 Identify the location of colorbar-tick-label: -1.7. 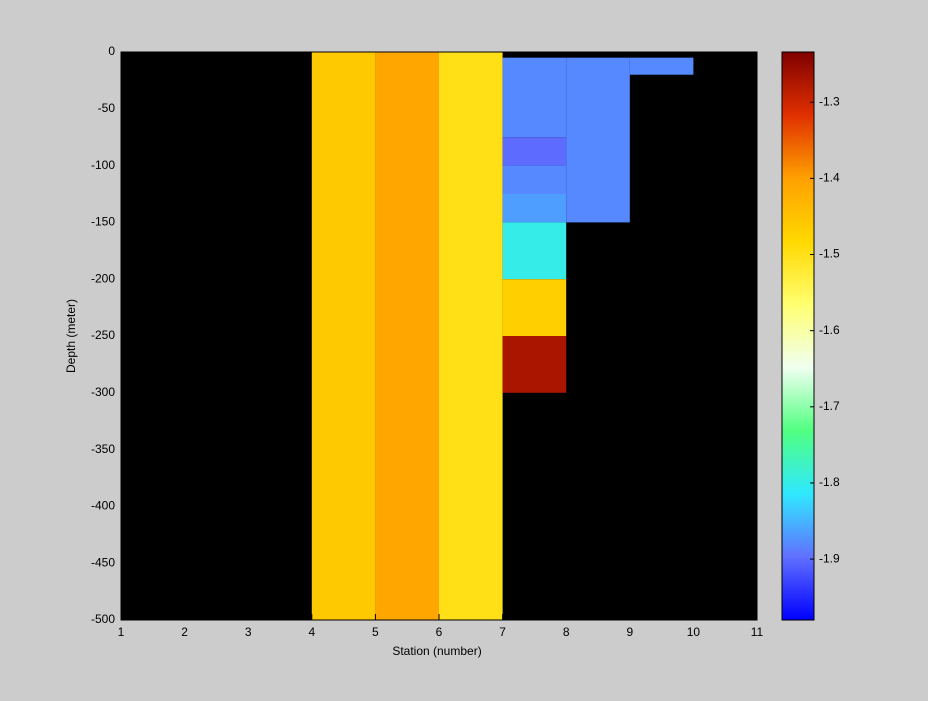
(829, 406).